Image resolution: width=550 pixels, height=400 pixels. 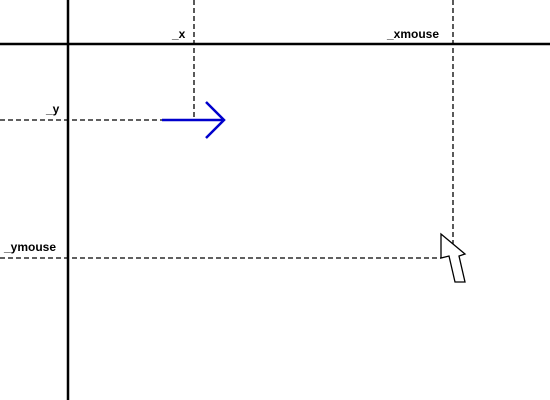 I want to click on label-x: _x, so click(x=178, y=34).